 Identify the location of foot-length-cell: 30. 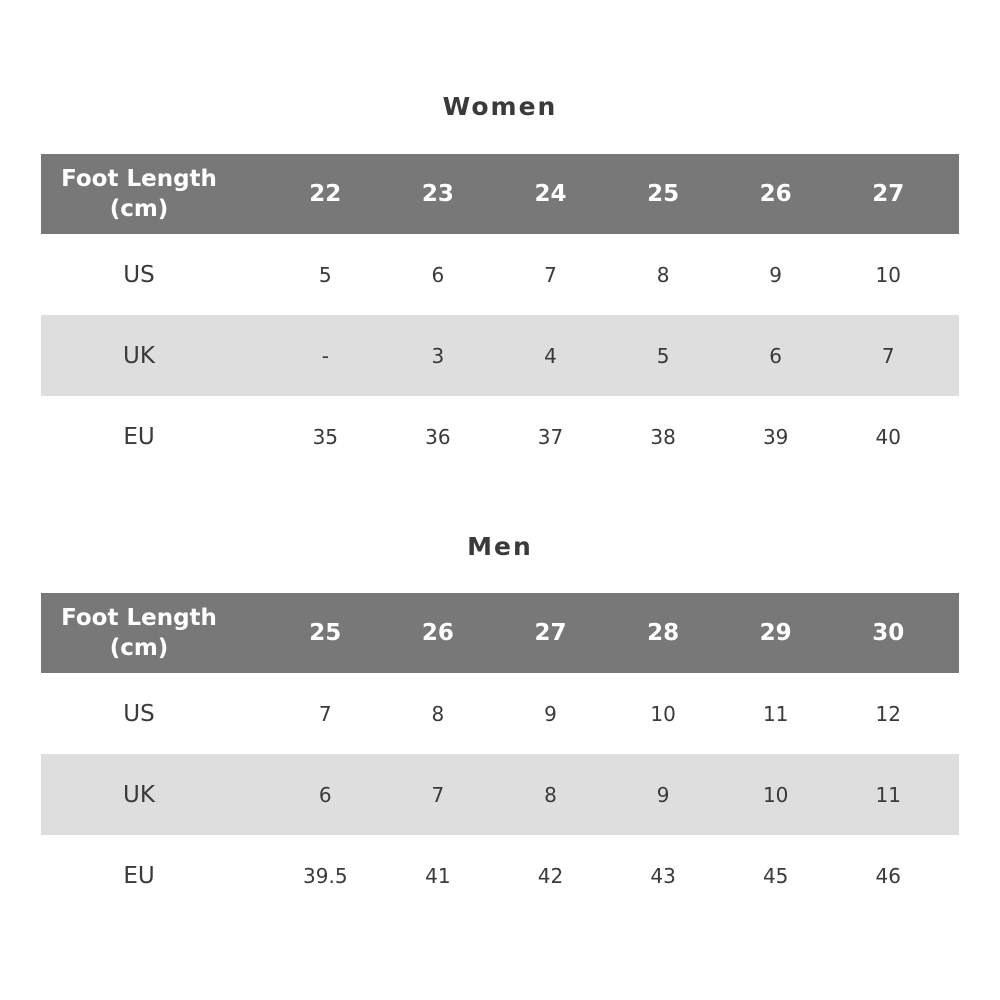
(888, 633).